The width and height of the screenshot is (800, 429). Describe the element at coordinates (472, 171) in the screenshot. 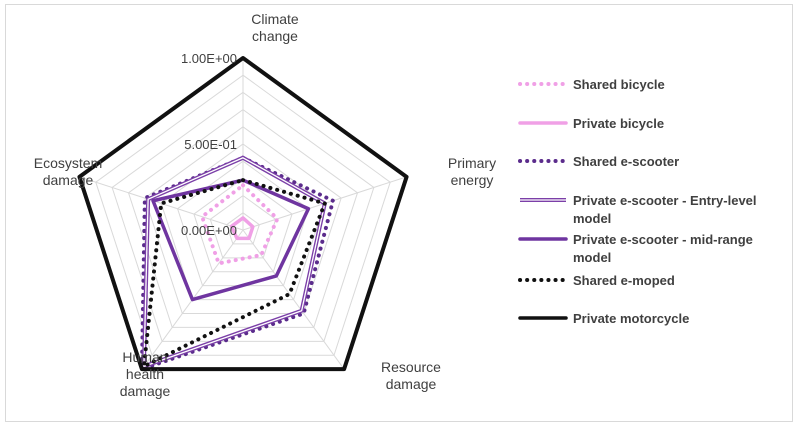

I see `axis-label-2: Primary energy` at that location.